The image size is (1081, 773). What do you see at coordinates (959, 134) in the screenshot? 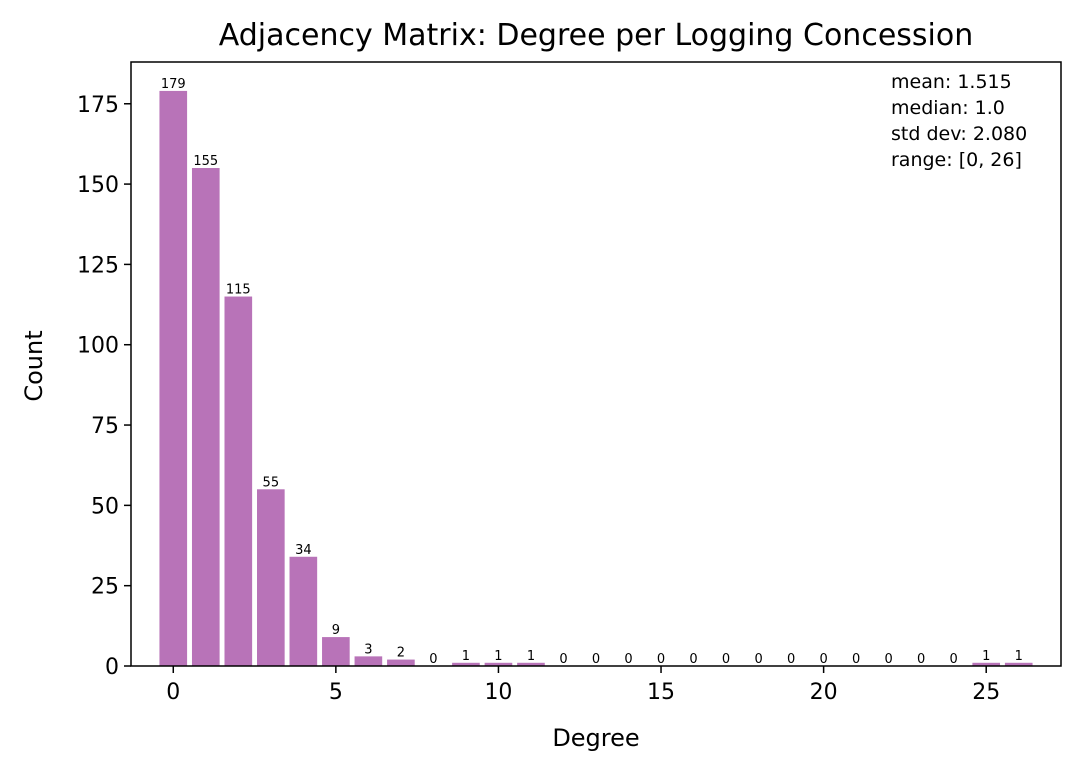
I see `stats-line: std dev: 2.080` at bounding box center [959, 134].